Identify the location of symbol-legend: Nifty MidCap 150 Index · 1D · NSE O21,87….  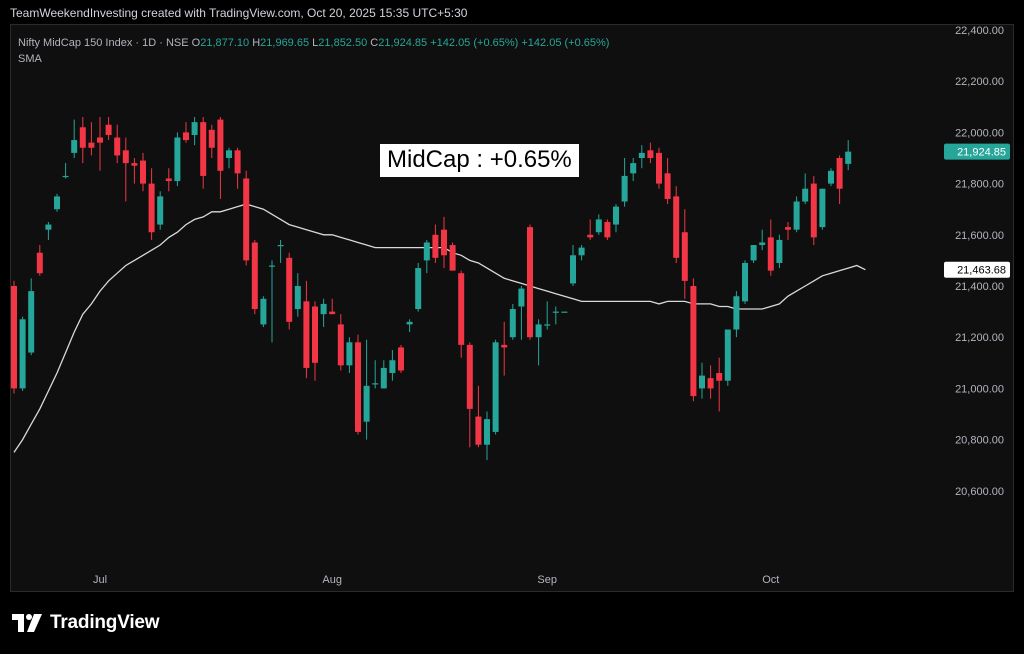
(313, 43).